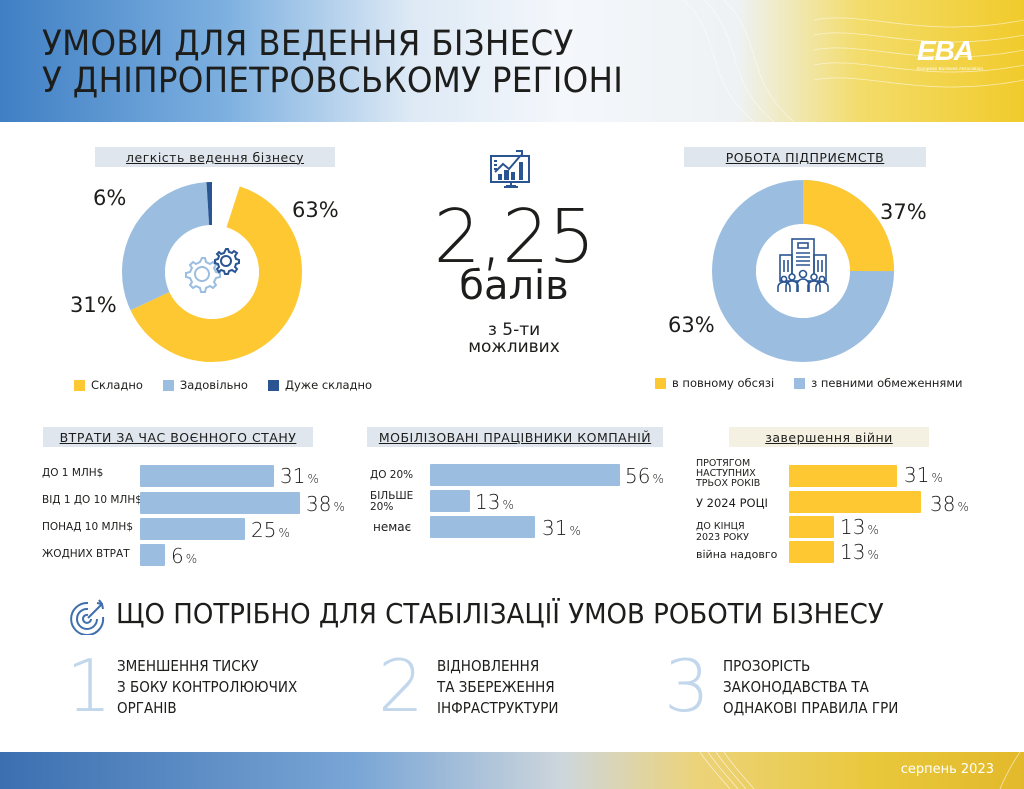 This screenshot has width=1024, height=789. I want to click on losses-value: 31%, so click(299, 476).